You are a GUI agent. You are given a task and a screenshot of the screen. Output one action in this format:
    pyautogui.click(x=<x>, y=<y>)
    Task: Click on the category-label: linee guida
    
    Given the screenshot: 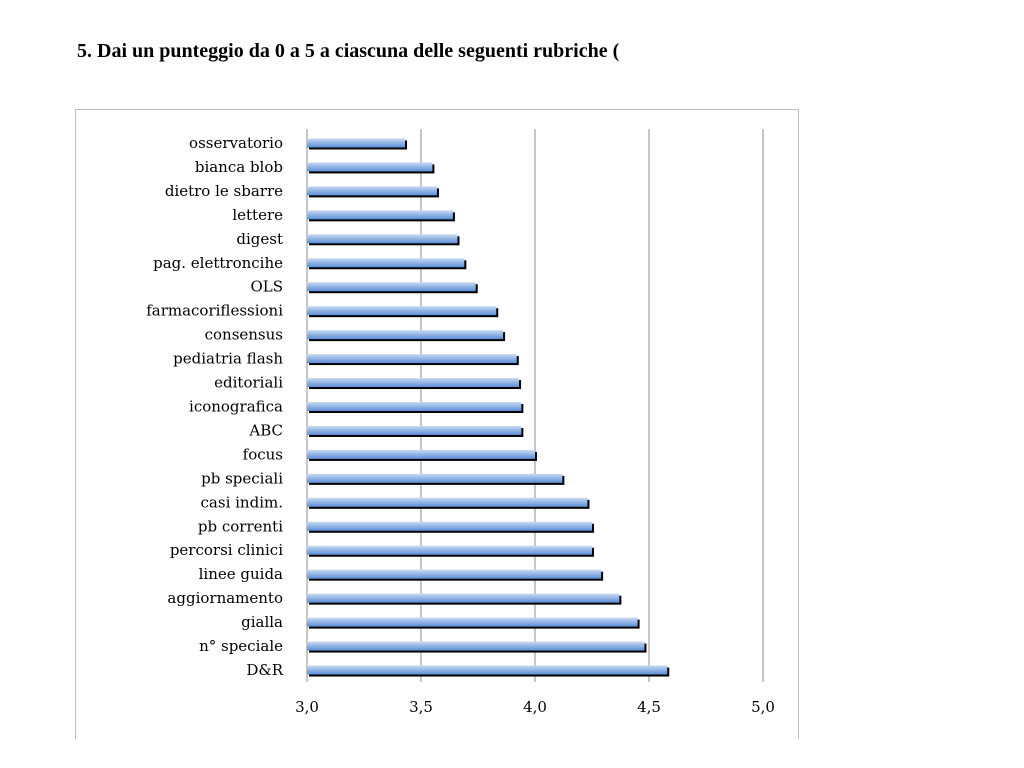 What is the action you would take?
    pyautogui.click(x=241, y=574)
    